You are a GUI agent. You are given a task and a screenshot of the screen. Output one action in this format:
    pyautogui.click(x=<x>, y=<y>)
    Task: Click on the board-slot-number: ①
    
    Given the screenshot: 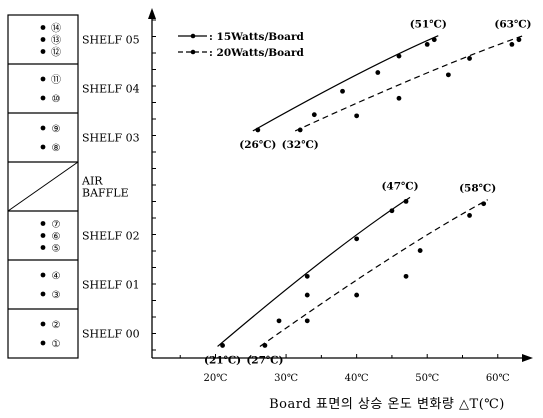 What is the action you would take?
    pyautogui.click(x=56, y=344)
    